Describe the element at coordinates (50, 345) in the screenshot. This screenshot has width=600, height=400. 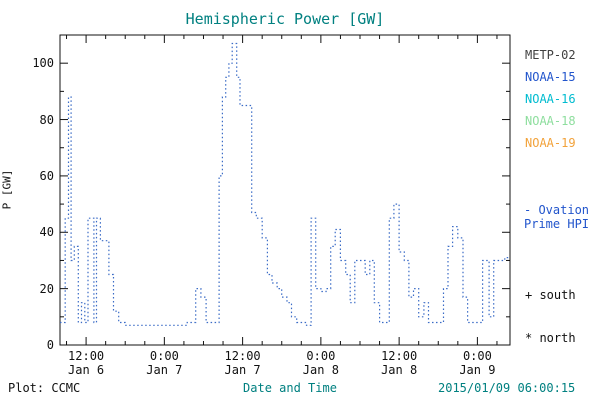
I see `y-tick-label: 0` at that location.